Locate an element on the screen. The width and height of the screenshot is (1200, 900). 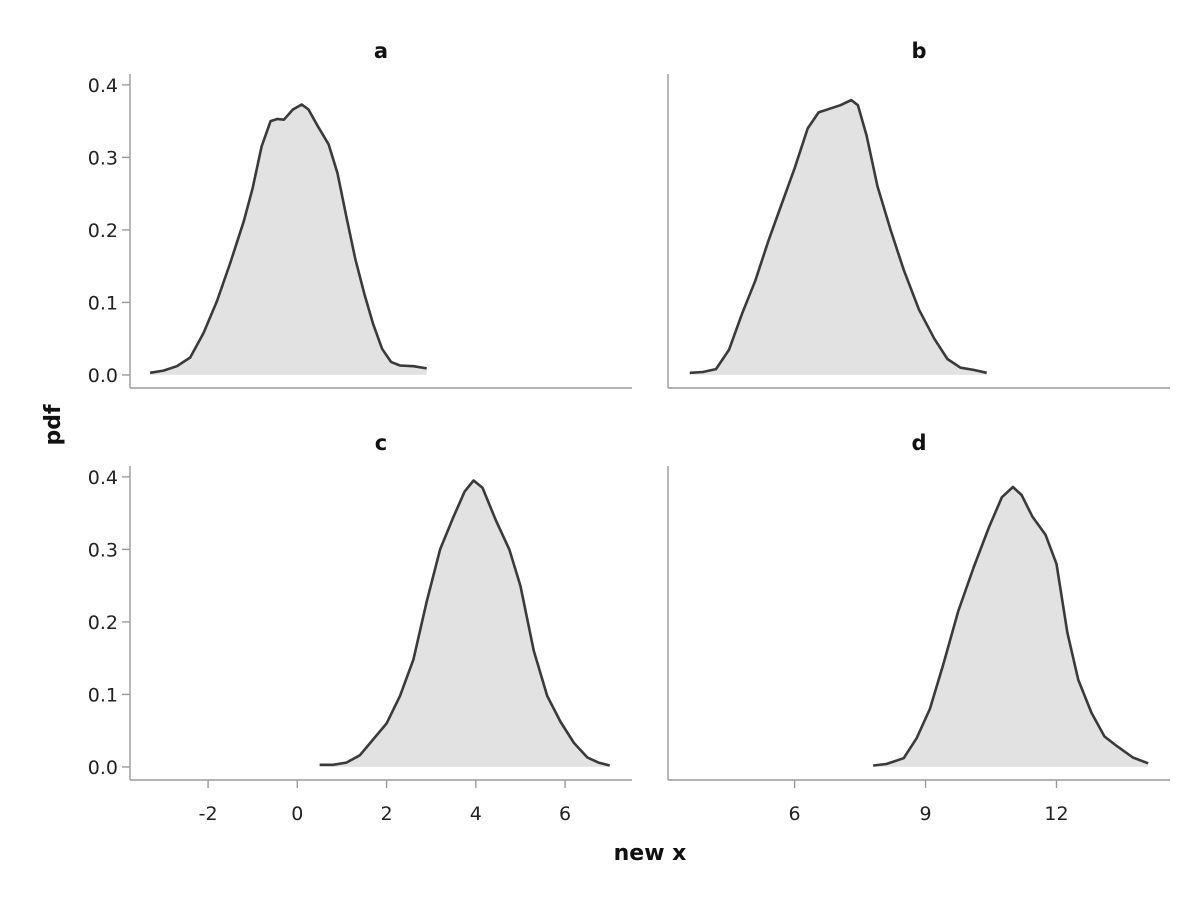
x-tick-label-c-1: 0 is located at coordinates (297, 814).